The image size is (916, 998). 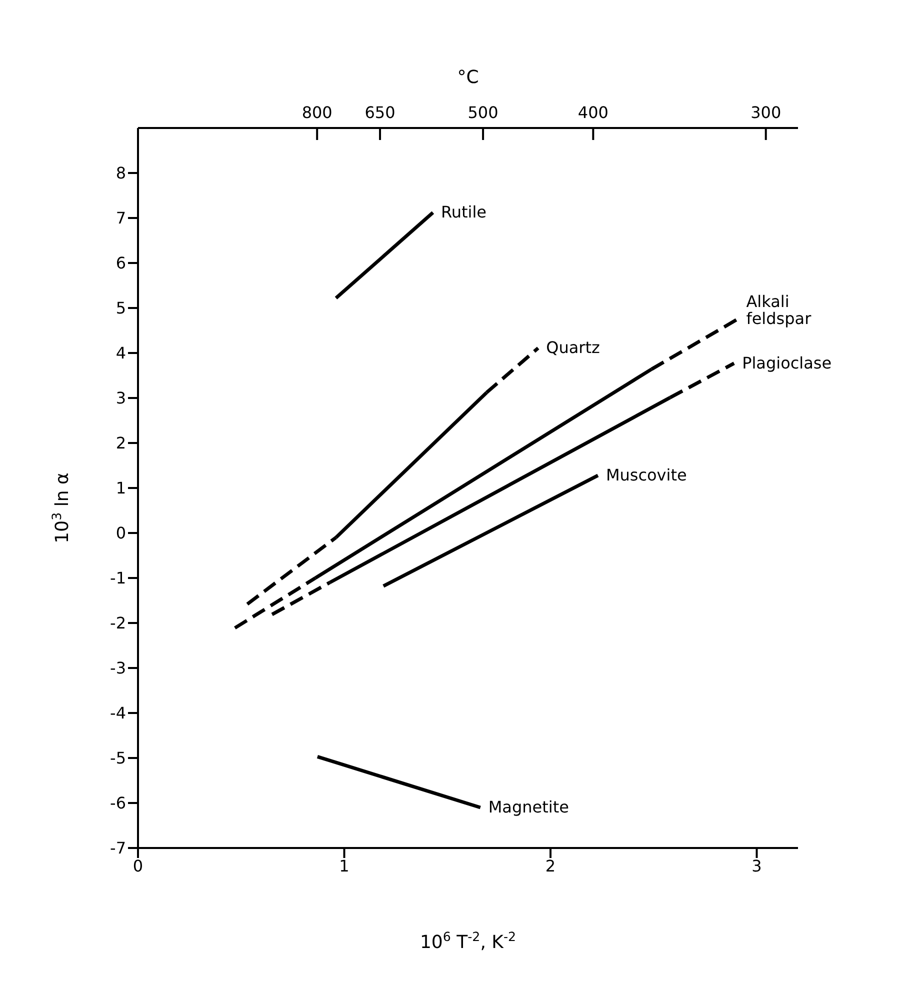 What do you see at coordinates (317, 112) in the screenshot?
I see `text: 800` at bounding box center [317, 112].